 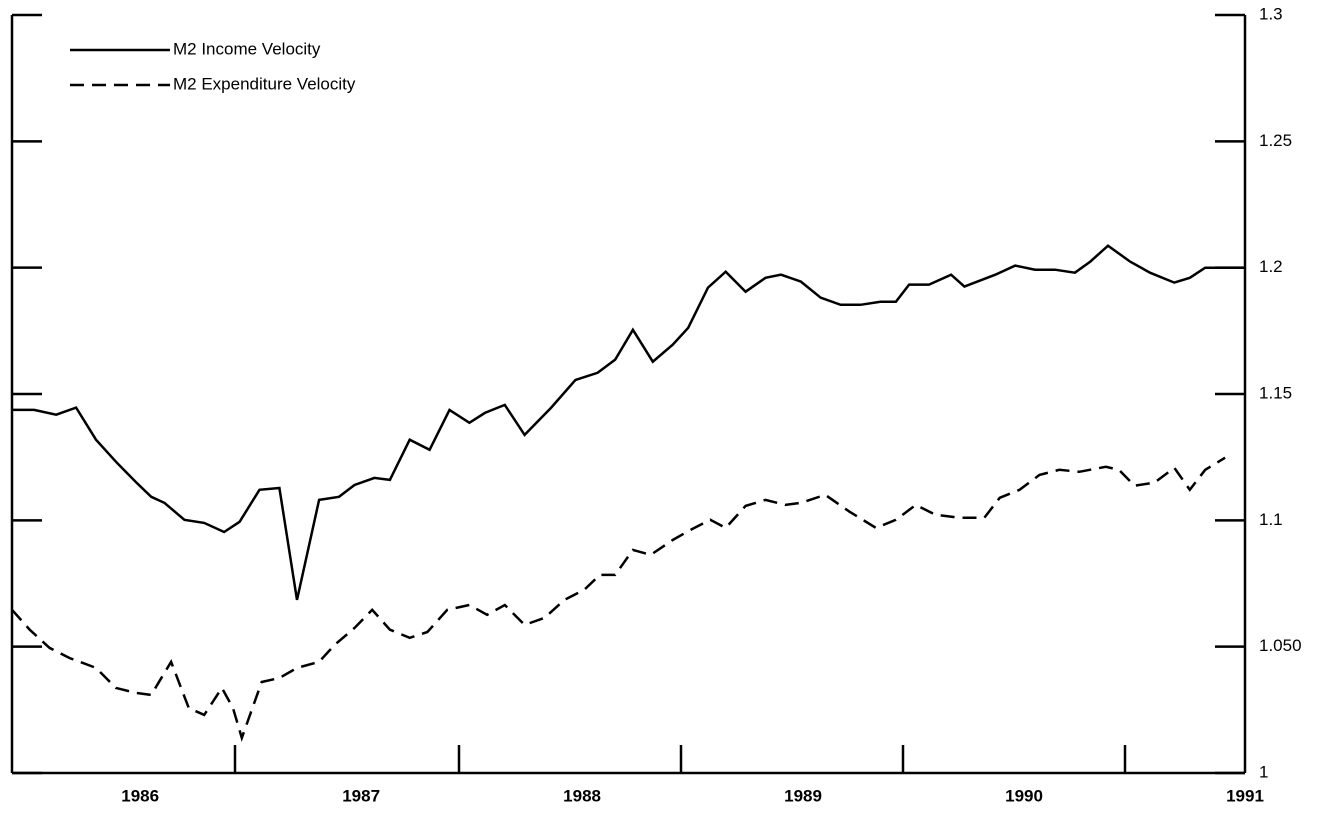 I want to click on y-tick-label: 1.050, so click(x=1280, y=645).